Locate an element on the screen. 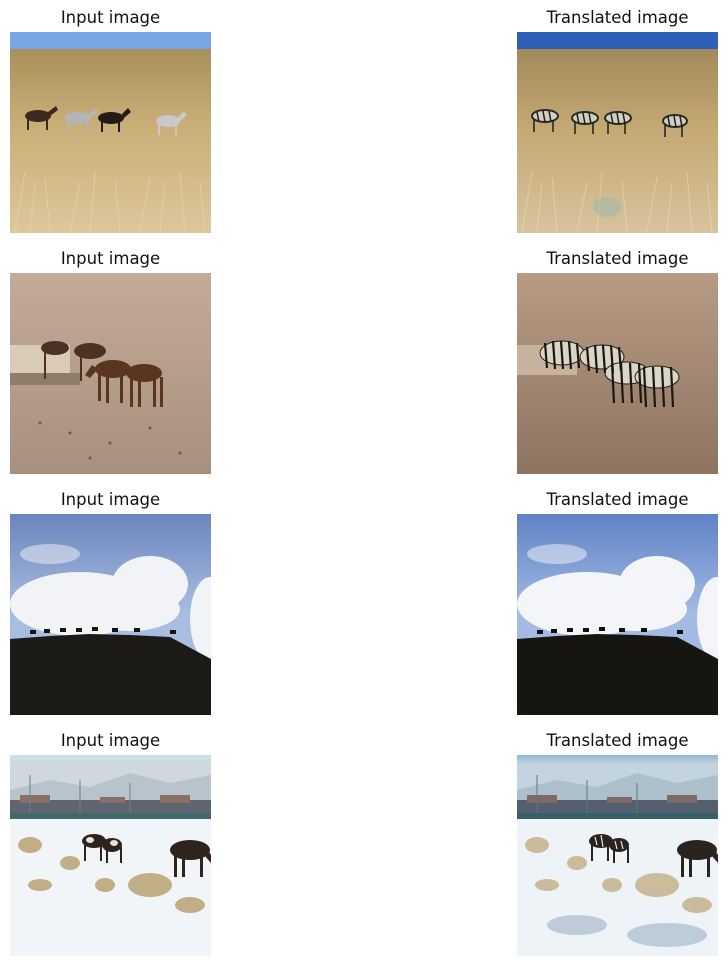 Image resolution: width=728 pixels, height=966 pixels. output-title-row-3: Translated image is located at coordinates (617, 499).